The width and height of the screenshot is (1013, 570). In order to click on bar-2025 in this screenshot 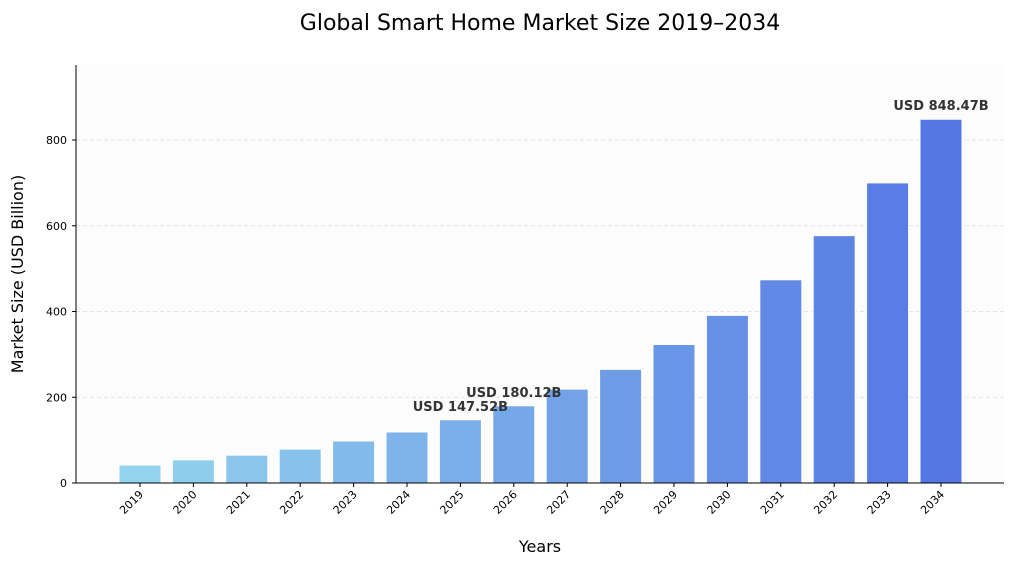, I will do `click(460, 451)`.